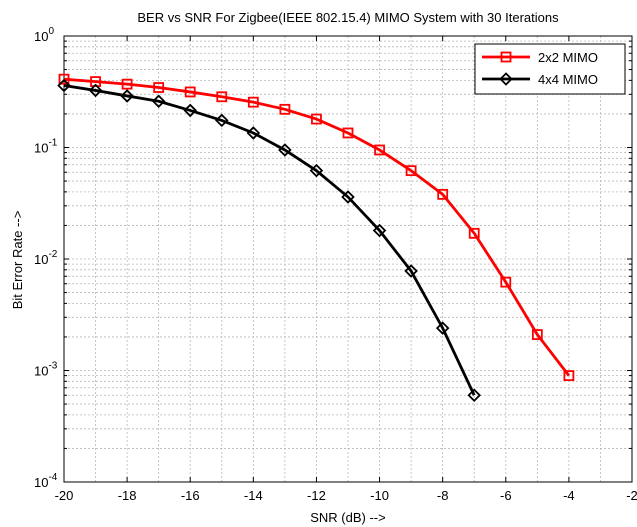 The image size is (637, 527). What do you see at coordinates (379, 495) in the screenshot?
I see `x-tick-label: -10` at bounding box center [379, 495].